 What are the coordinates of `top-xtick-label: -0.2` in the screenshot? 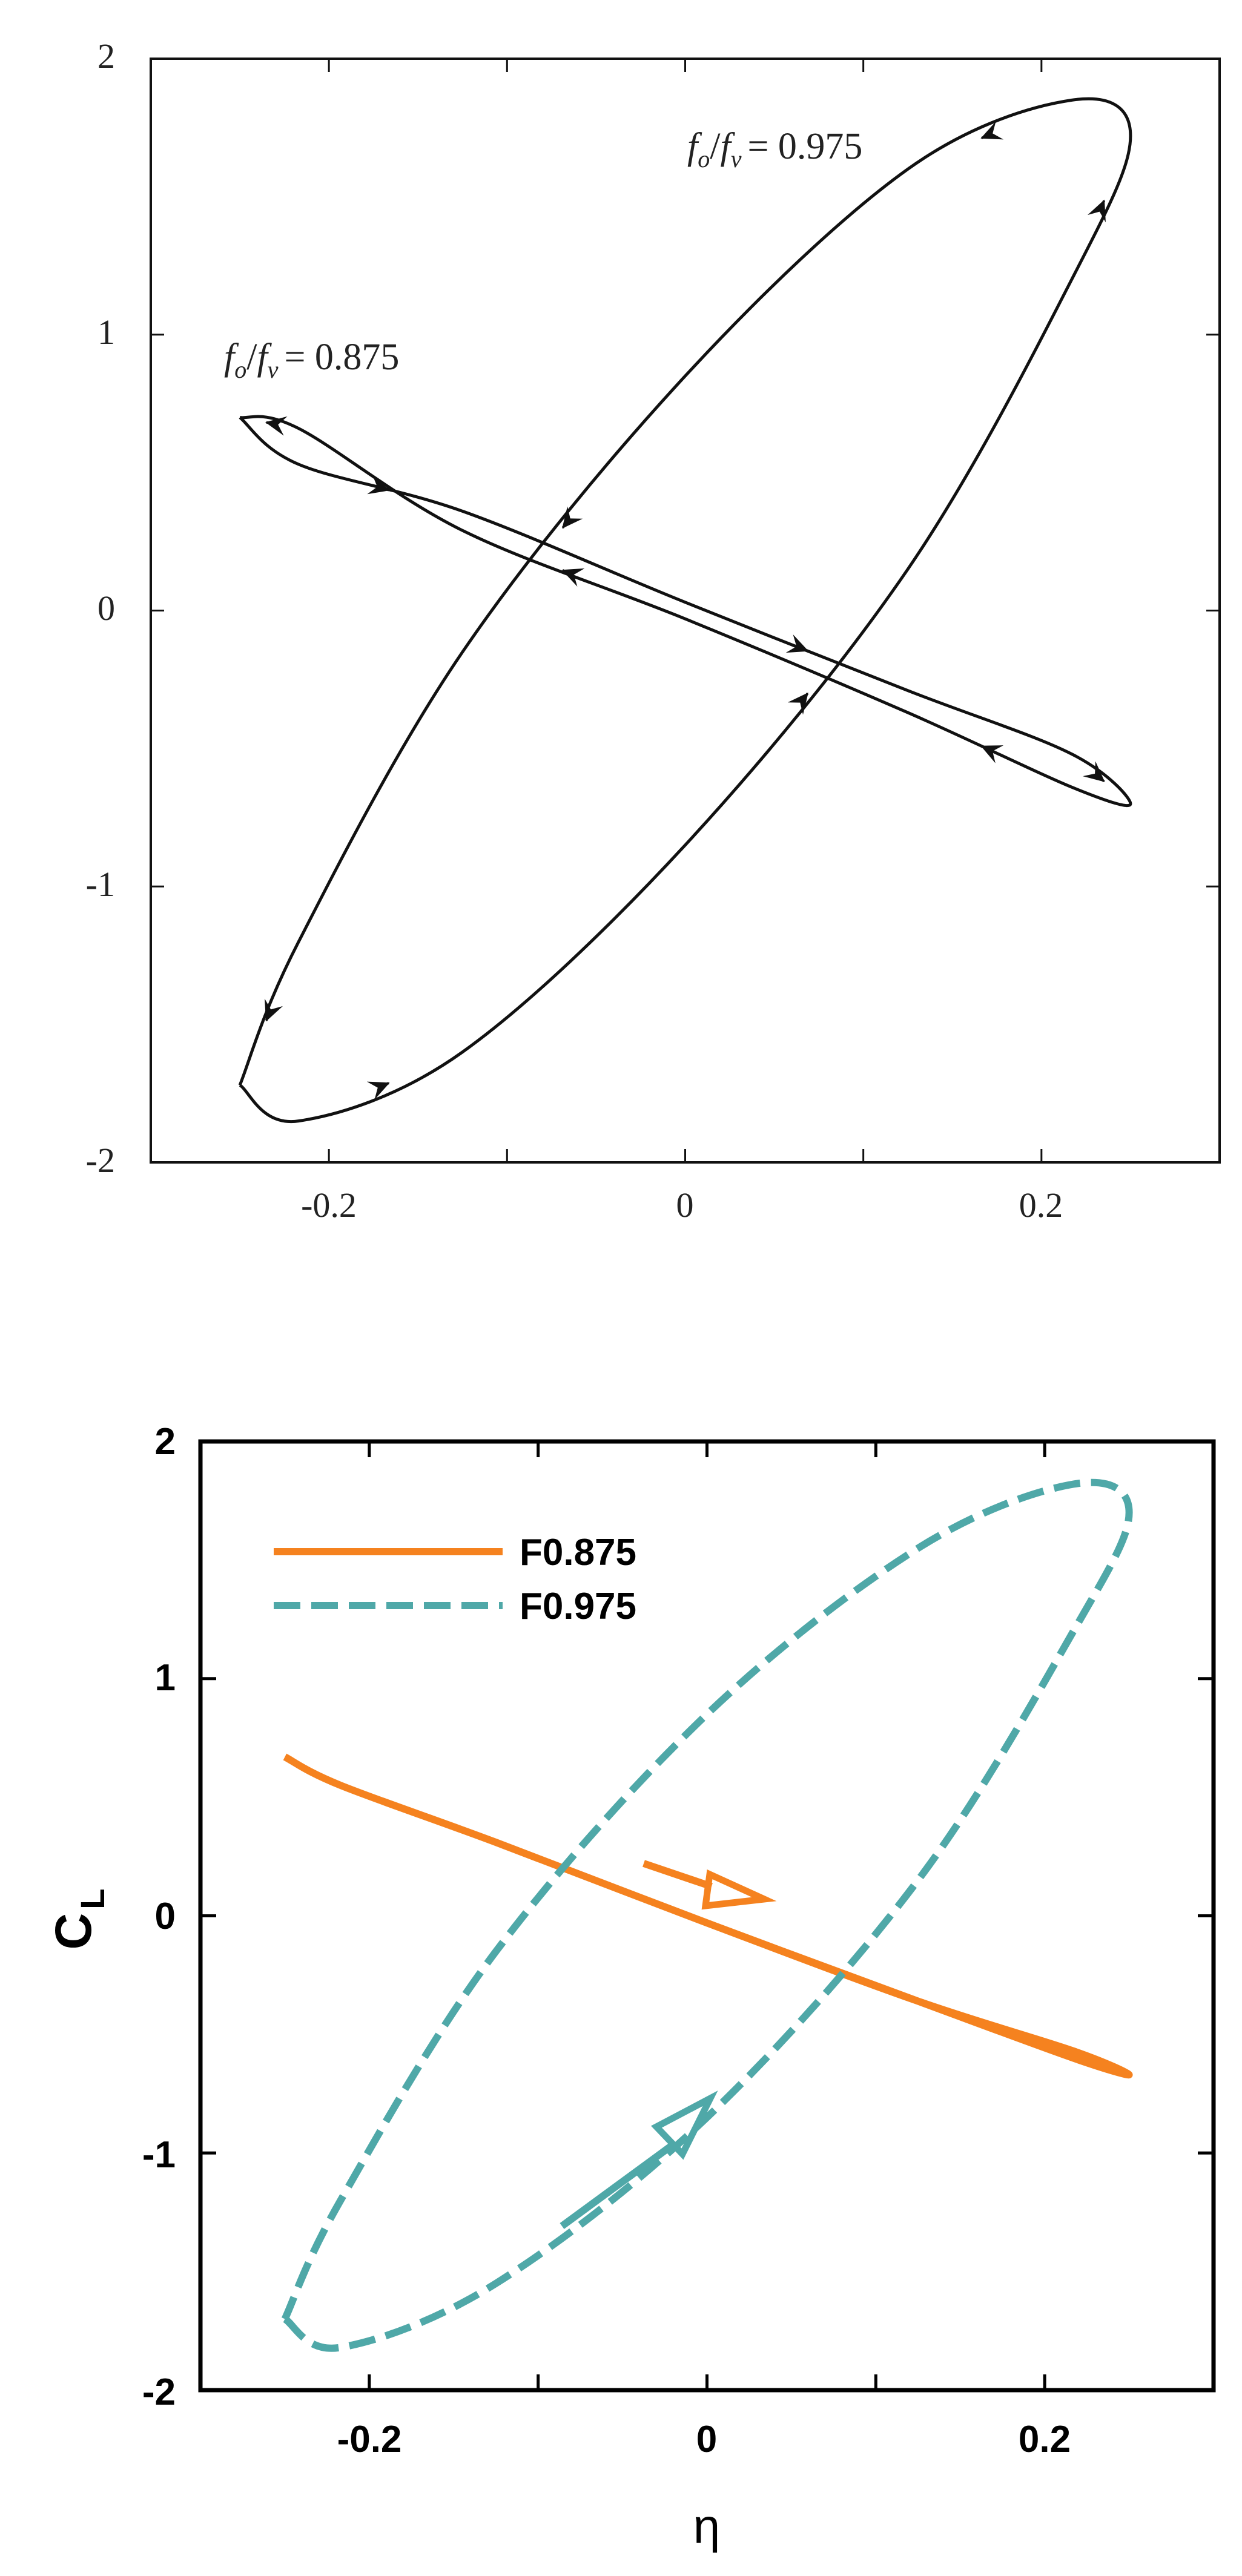 It's located at (329, 1205).